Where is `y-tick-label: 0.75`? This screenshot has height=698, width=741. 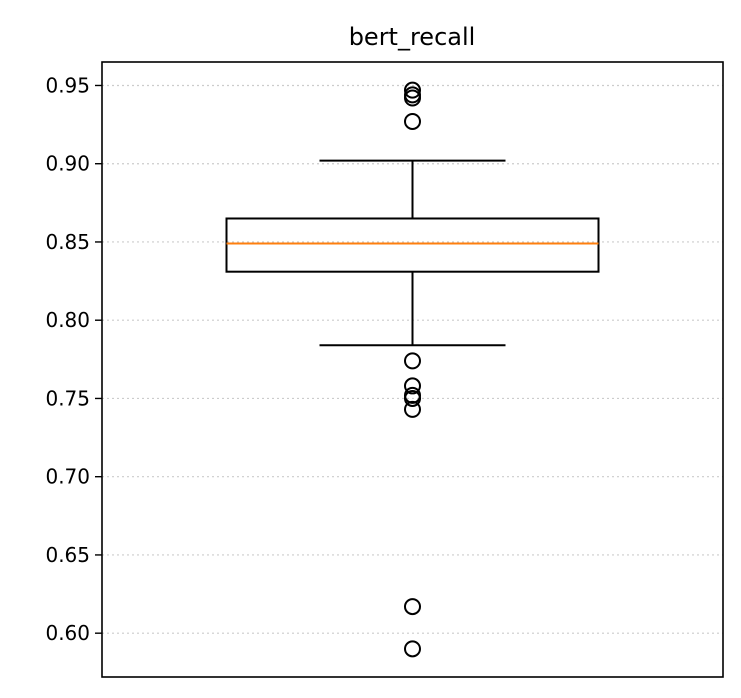 y-tick-label: 0.75 is located at coordinates (67, 398).